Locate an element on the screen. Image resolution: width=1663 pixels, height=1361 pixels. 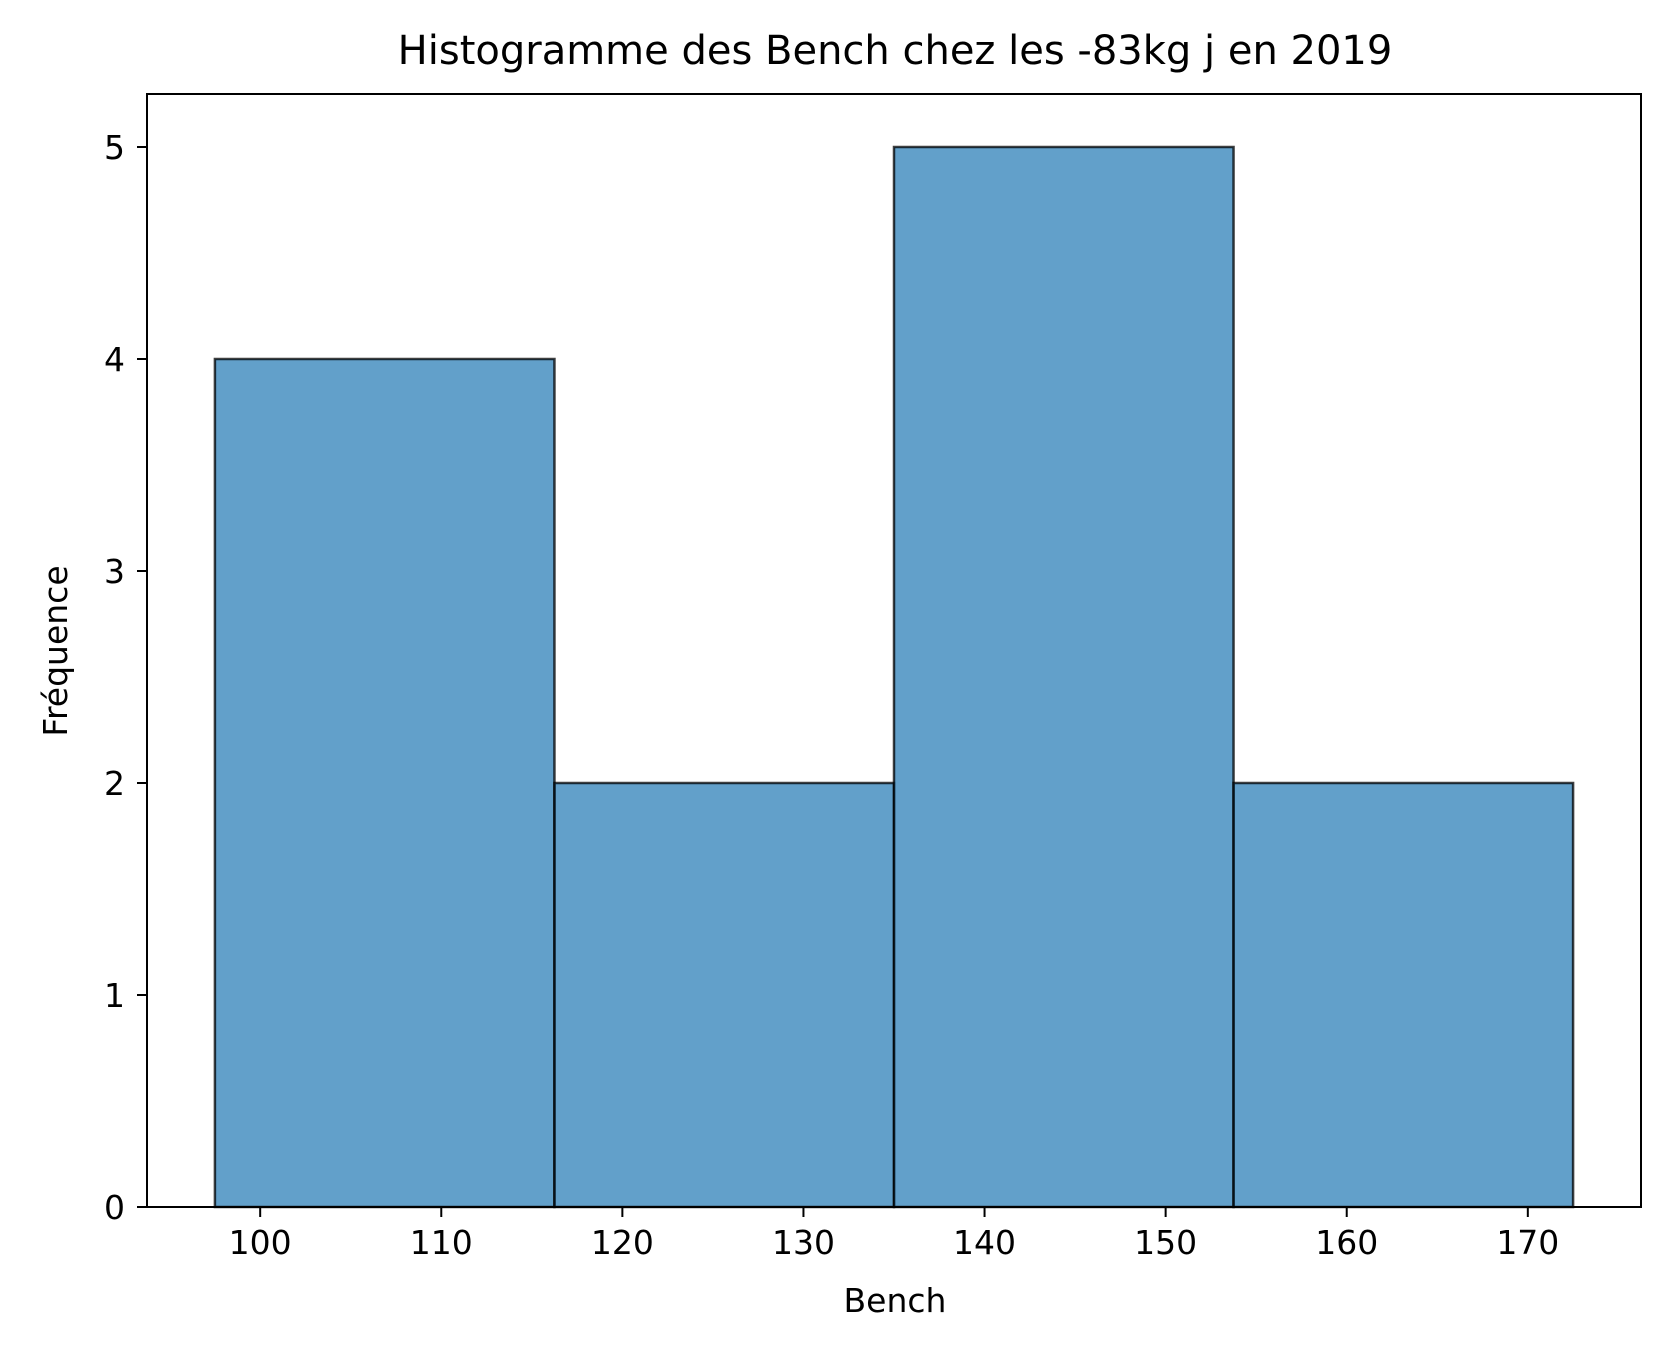
y-tick-label: 5 is located at coordinates (114, 147).